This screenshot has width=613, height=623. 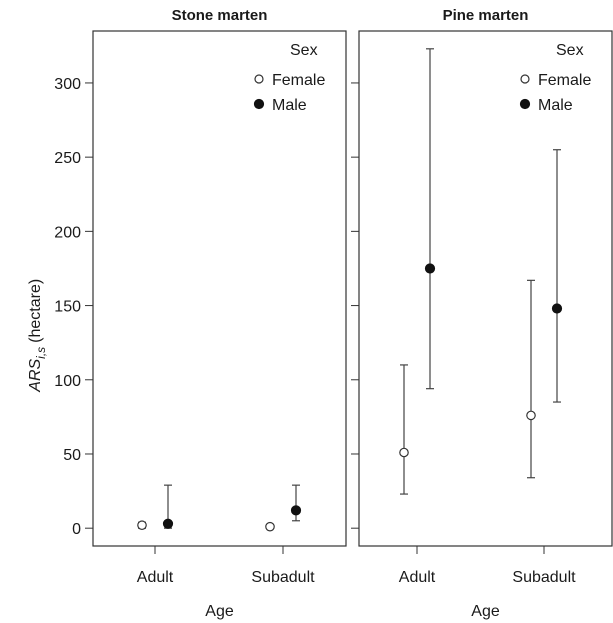 What do you see at coordinates (35, 311) in the screenshot?
I see `y-axis-title-unit: (hectare)` at bounding box center [35, 311].